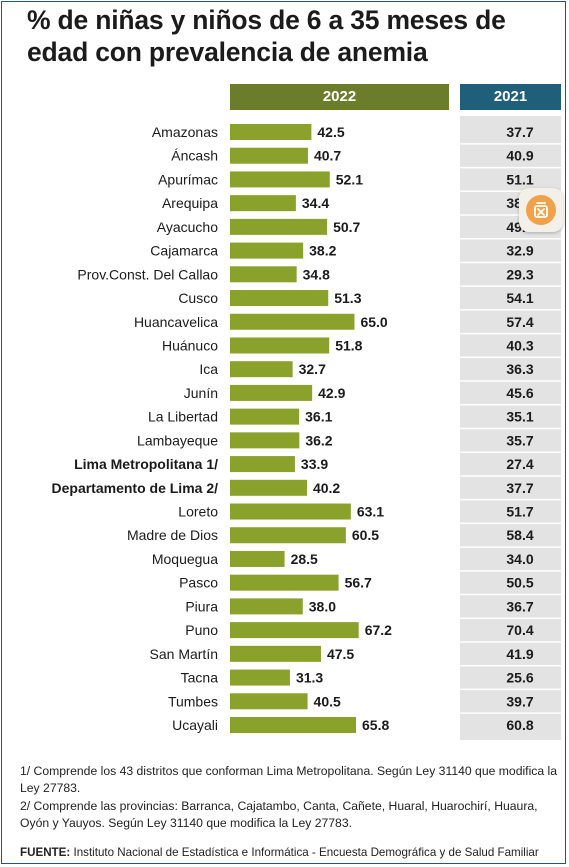 This screenshot has height=867, width=569. Describe the element at coordinates (519, 369) in the screenshot. I see `value-2021: 36.3` at that location.